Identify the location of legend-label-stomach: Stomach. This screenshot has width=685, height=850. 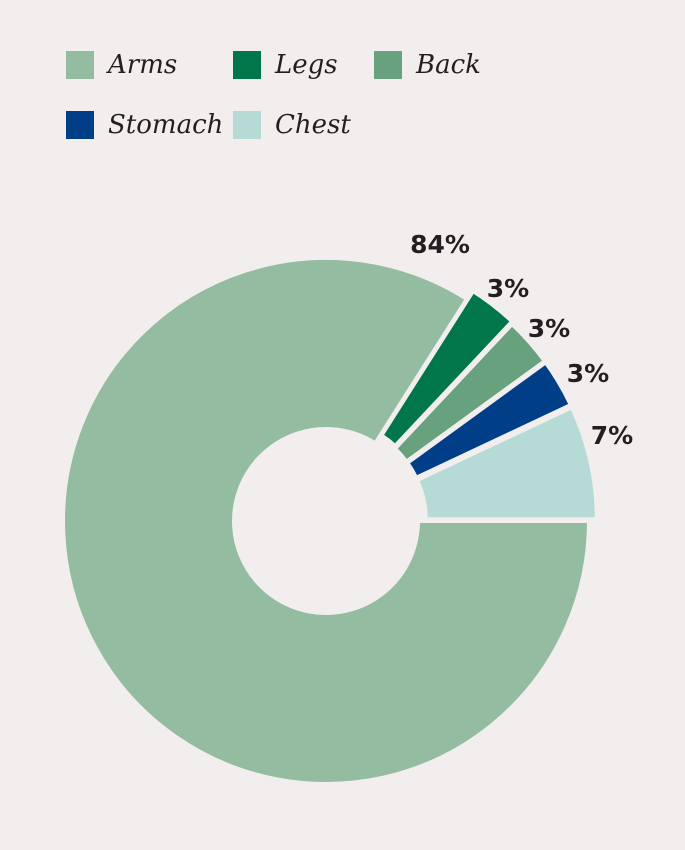
(166, 125).